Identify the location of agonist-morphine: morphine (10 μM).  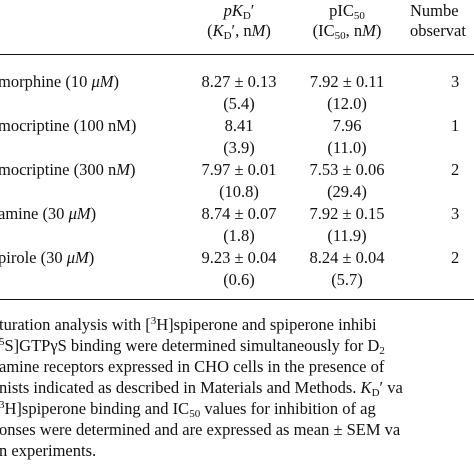
(60, 81).